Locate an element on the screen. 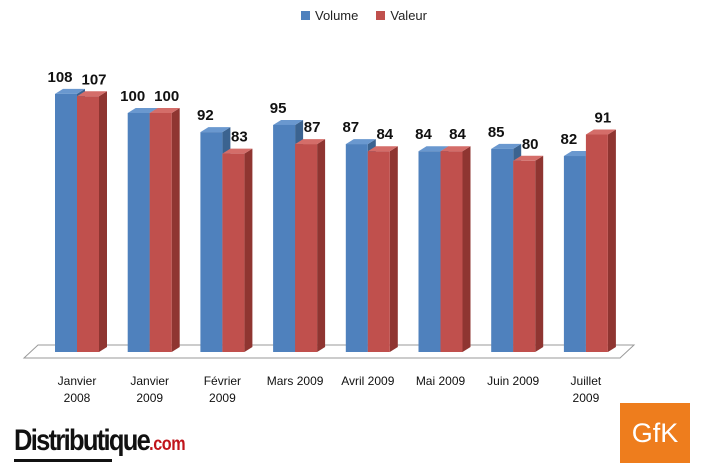 The image size is (728, 468). data-label-valeur-7: 91 is located at coordinates (603, 118).